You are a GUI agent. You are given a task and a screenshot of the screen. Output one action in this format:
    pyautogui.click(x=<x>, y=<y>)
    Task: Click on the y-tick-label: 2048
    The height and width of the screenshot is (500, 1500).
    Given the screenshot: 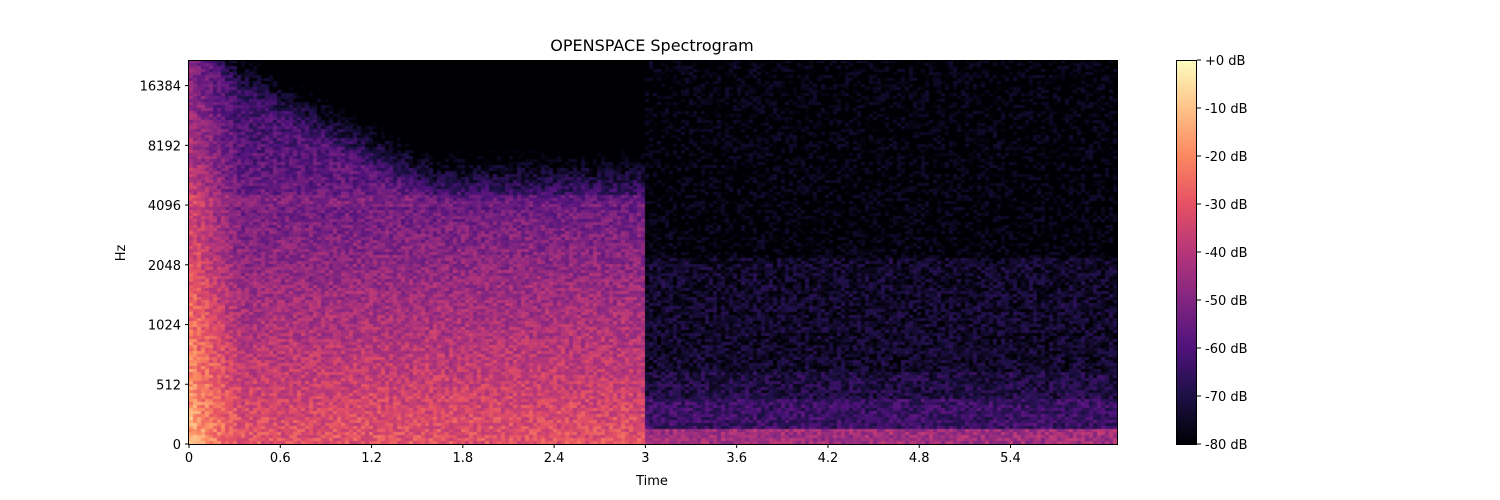 What is the action you would take?
    pyautogui.click(x=164, y=266)
    